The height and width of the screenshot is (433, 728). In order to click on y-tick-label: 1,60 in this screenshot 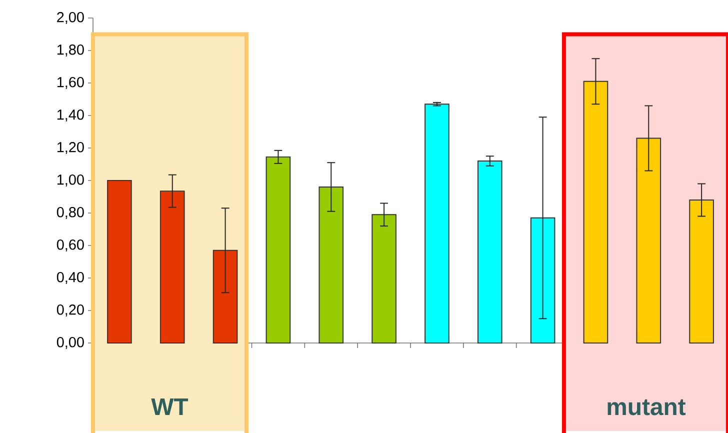, I will do `click(70, 83)`.